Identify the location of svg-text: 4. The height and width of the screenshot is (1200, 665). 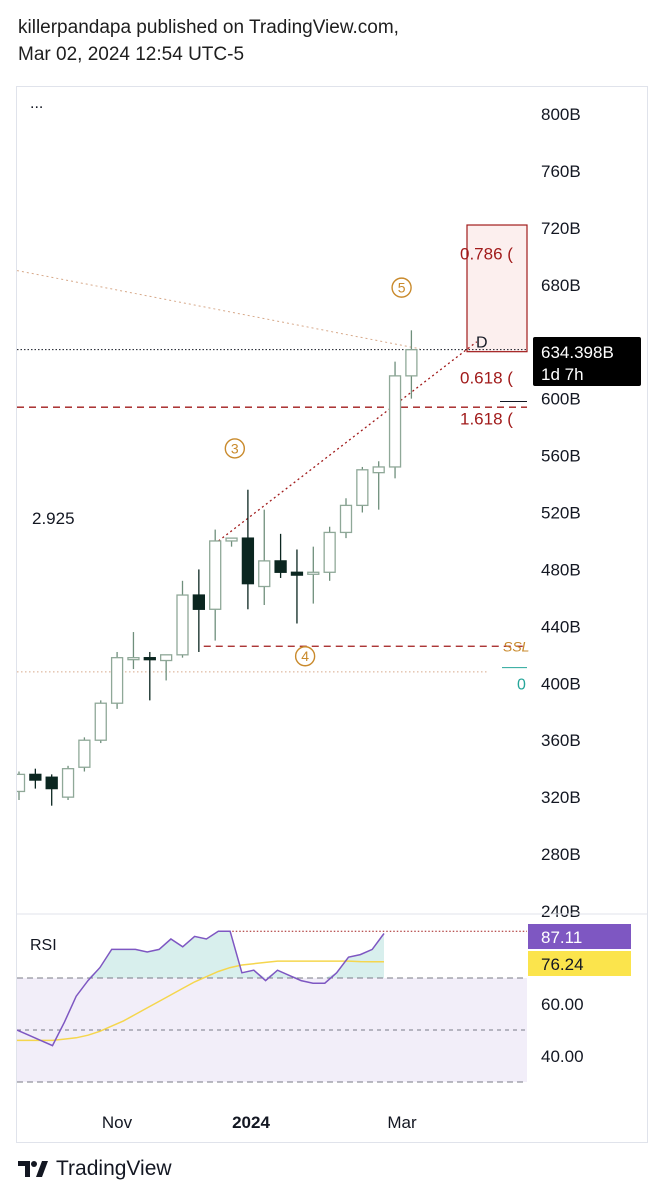
(305, 656).